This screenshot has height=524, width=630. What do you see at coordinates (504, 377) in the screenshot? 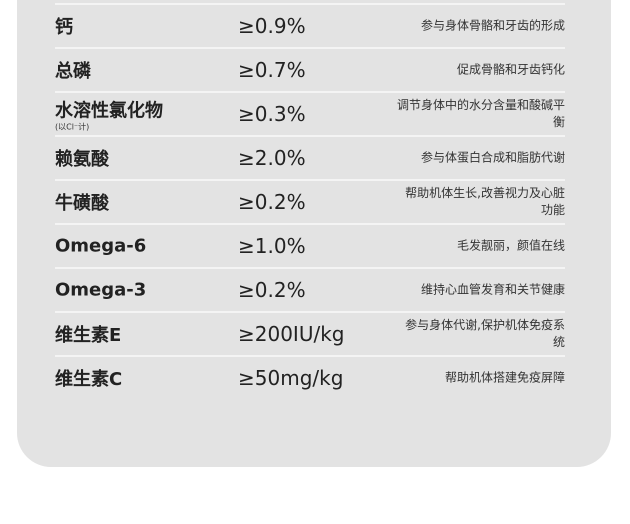
I see `nutrient-description: 帮助机体搭建免疫屏障` at bounding box center [504, 377].